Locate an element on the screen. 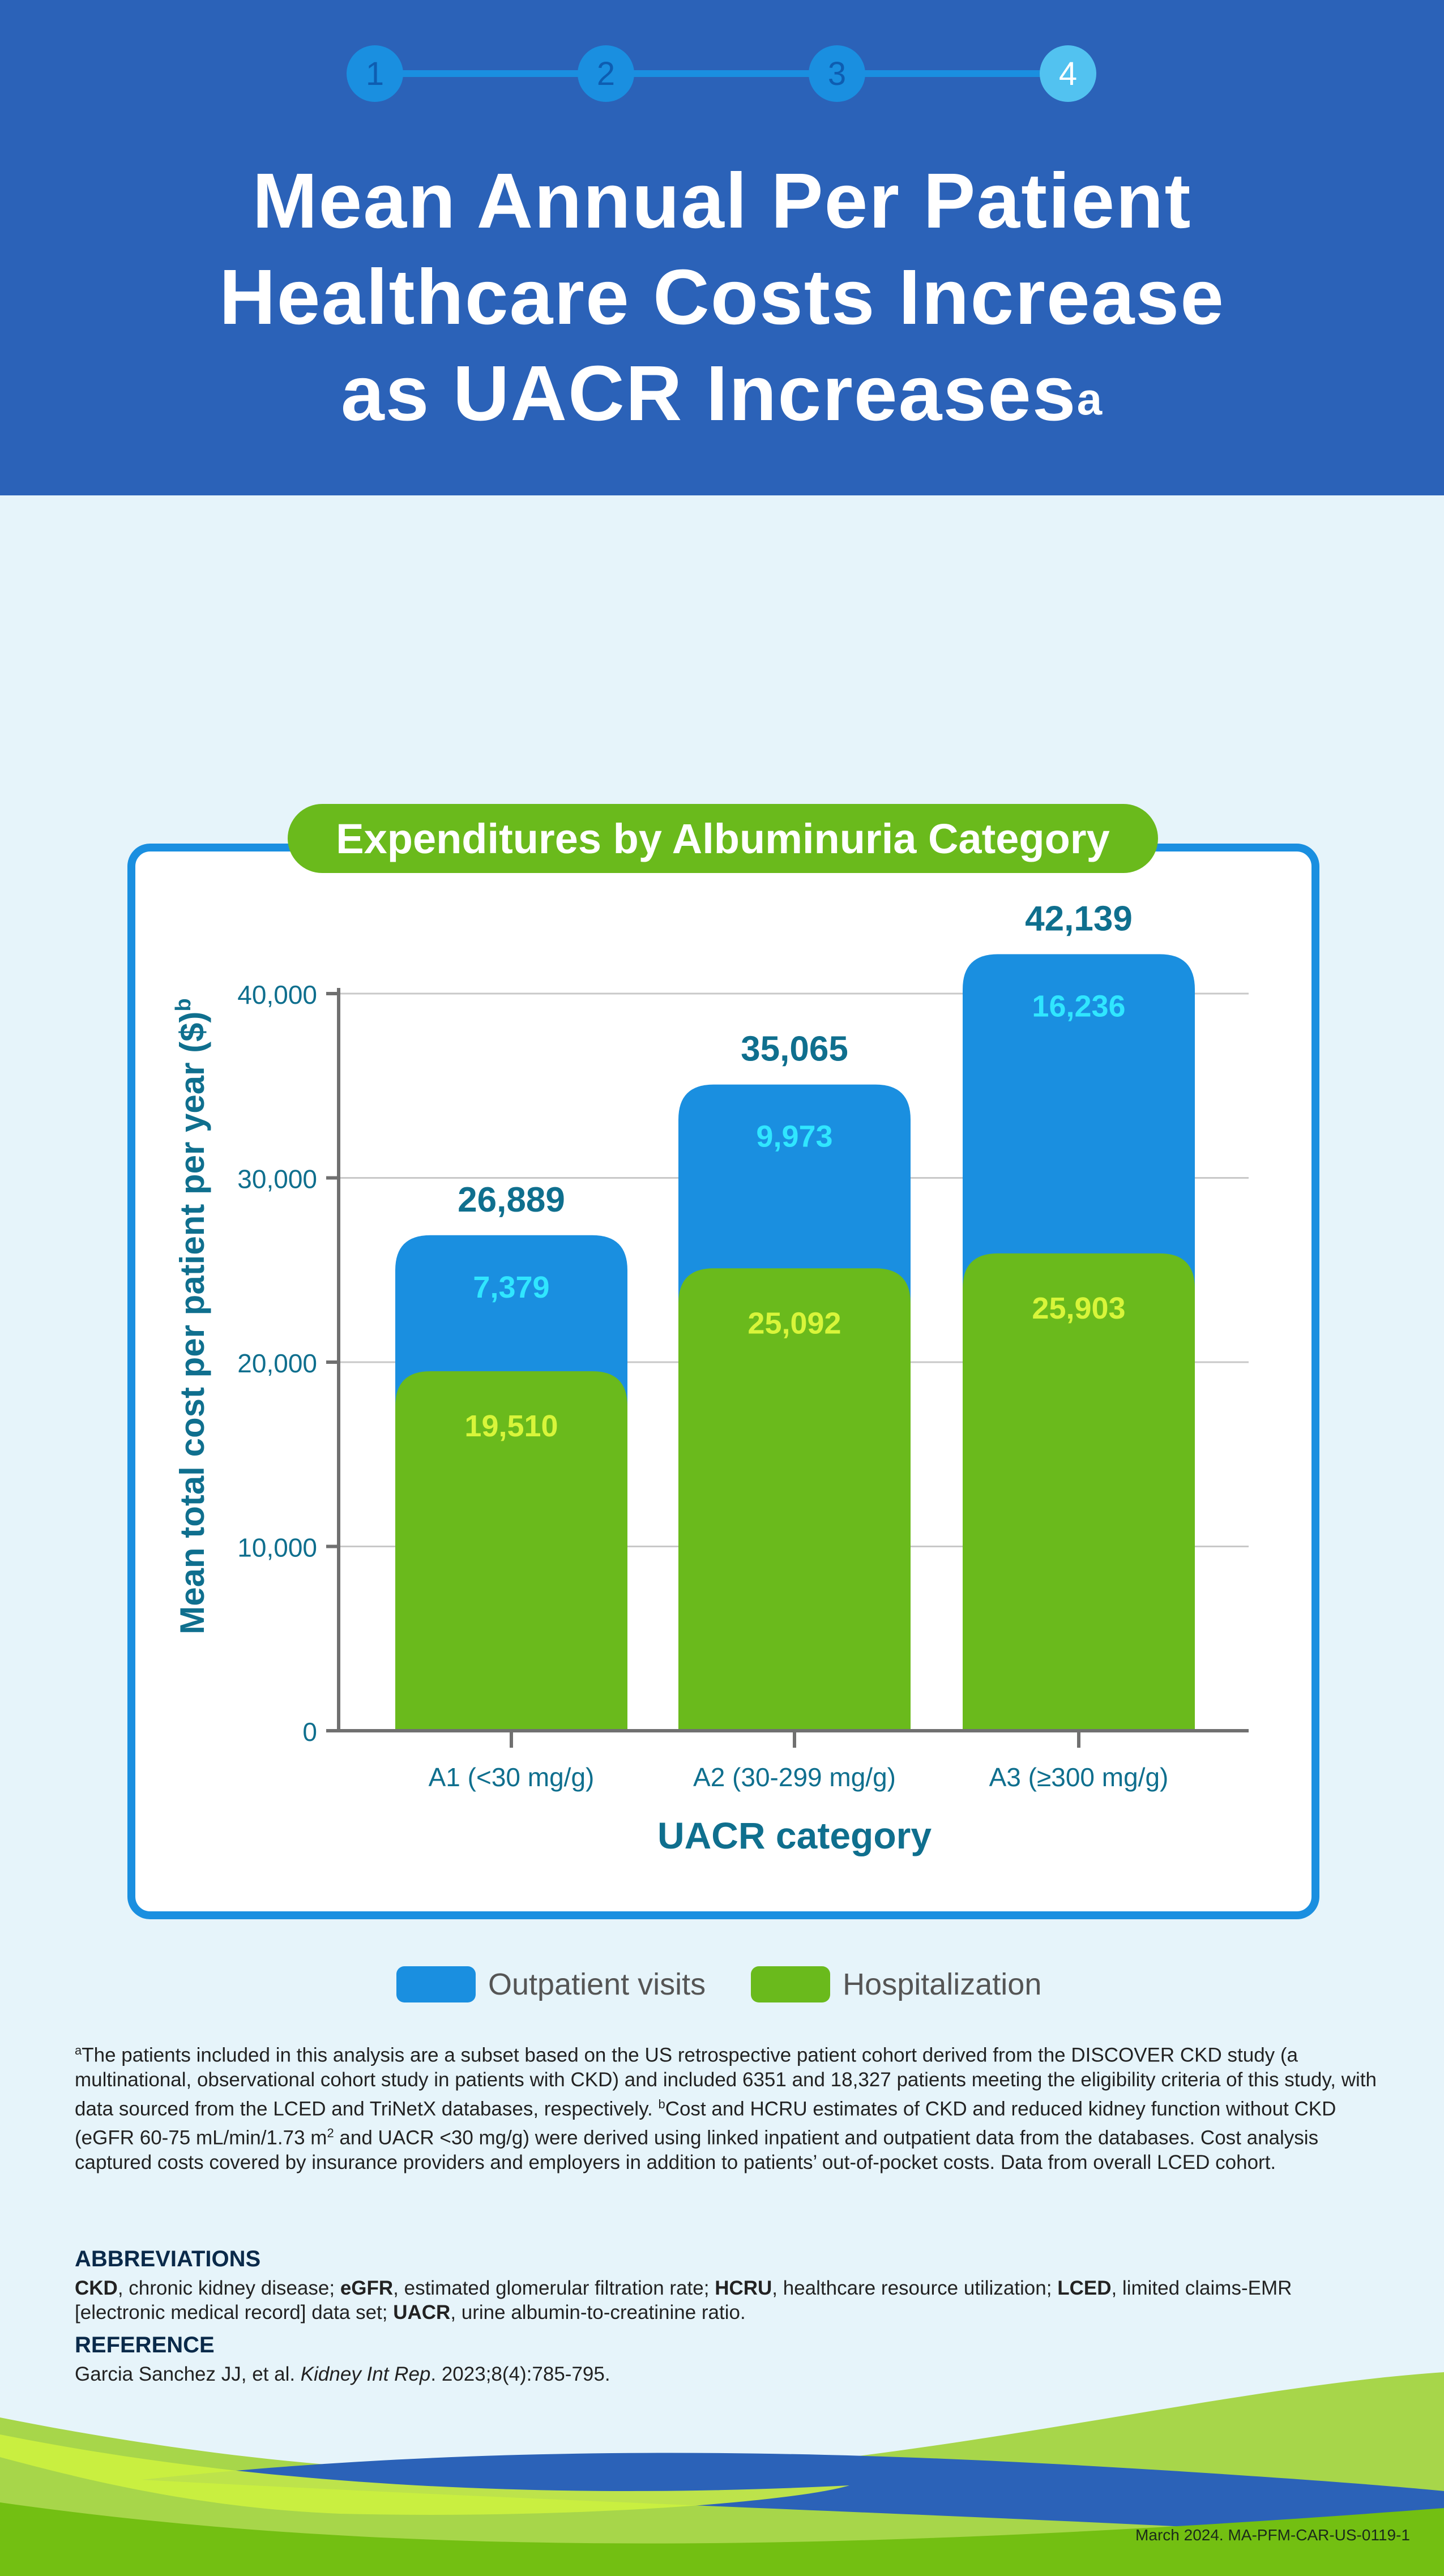 This screenshot has height=2576, width=1444. bar-hospitalization-label: 19,510 is located at coordinates (511, 1426).